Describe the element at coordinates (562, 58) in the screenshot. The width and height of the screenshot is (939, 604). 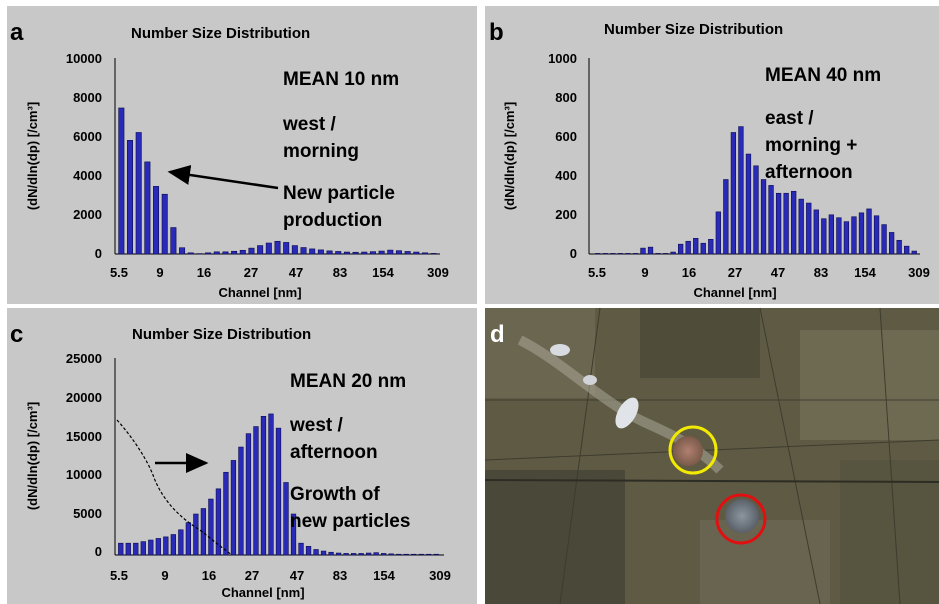
I see `y-tick-label: 1000` at that location.